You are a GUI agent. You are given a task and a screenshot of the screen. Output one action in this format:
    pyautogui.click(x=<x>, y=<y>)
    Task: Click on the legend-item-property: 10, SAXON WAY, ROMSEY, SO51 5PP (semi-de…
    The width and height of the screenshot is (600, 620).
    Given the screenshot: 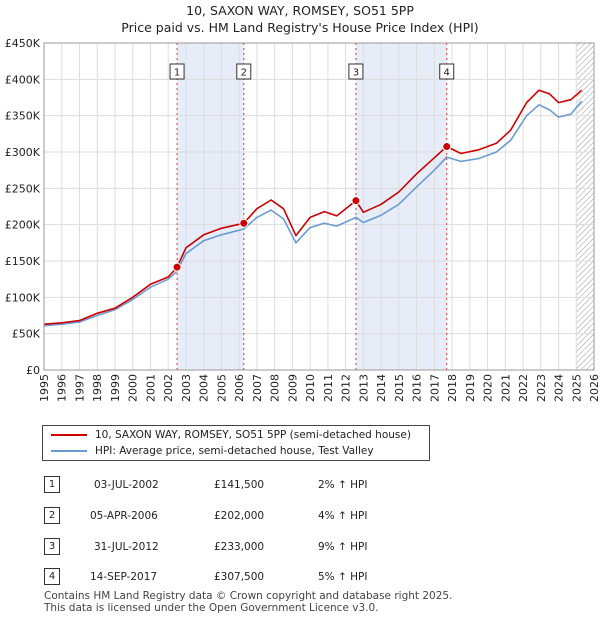 What is the action you would take?
    pyautogui.click(x=231, y=435)
    